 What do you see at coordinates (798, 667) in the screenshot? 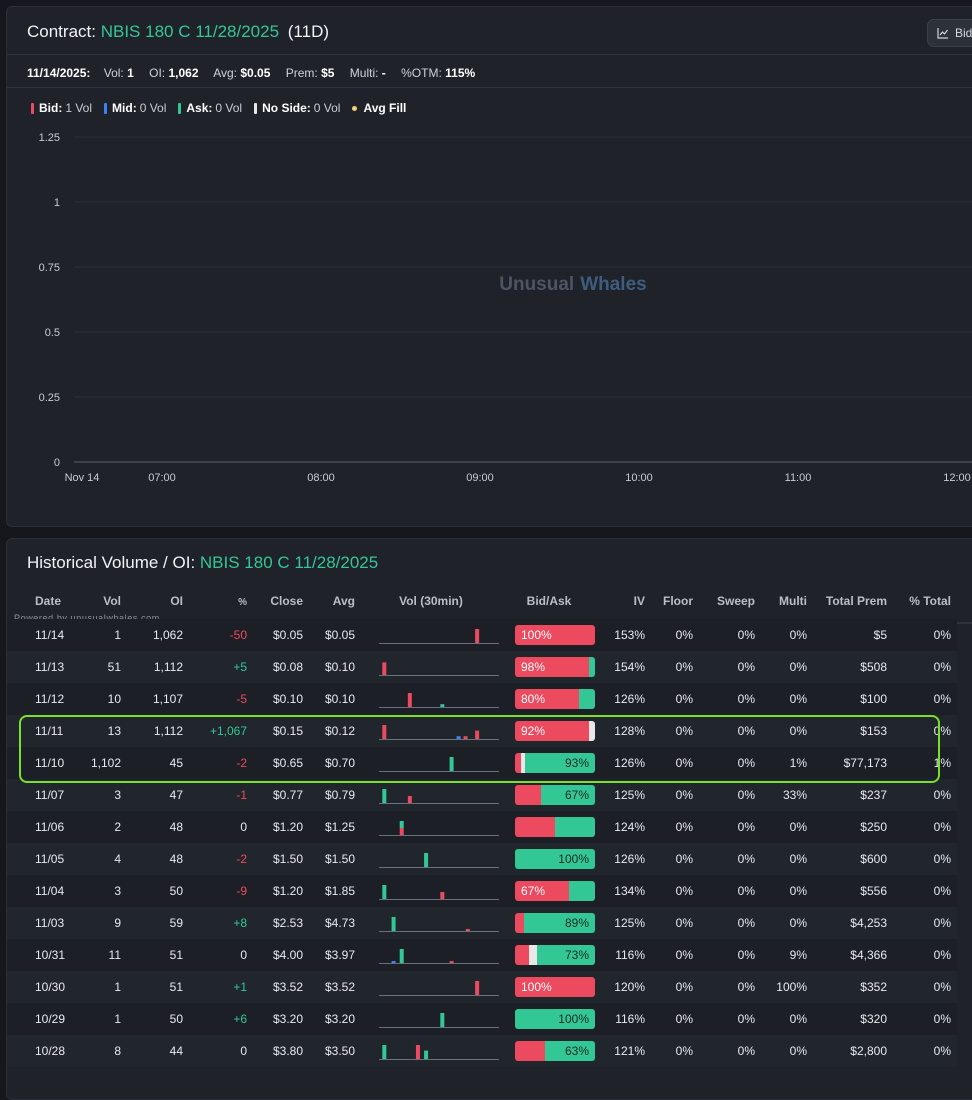
I see `multi-cell: 0%` at bounding box center [798, 667].